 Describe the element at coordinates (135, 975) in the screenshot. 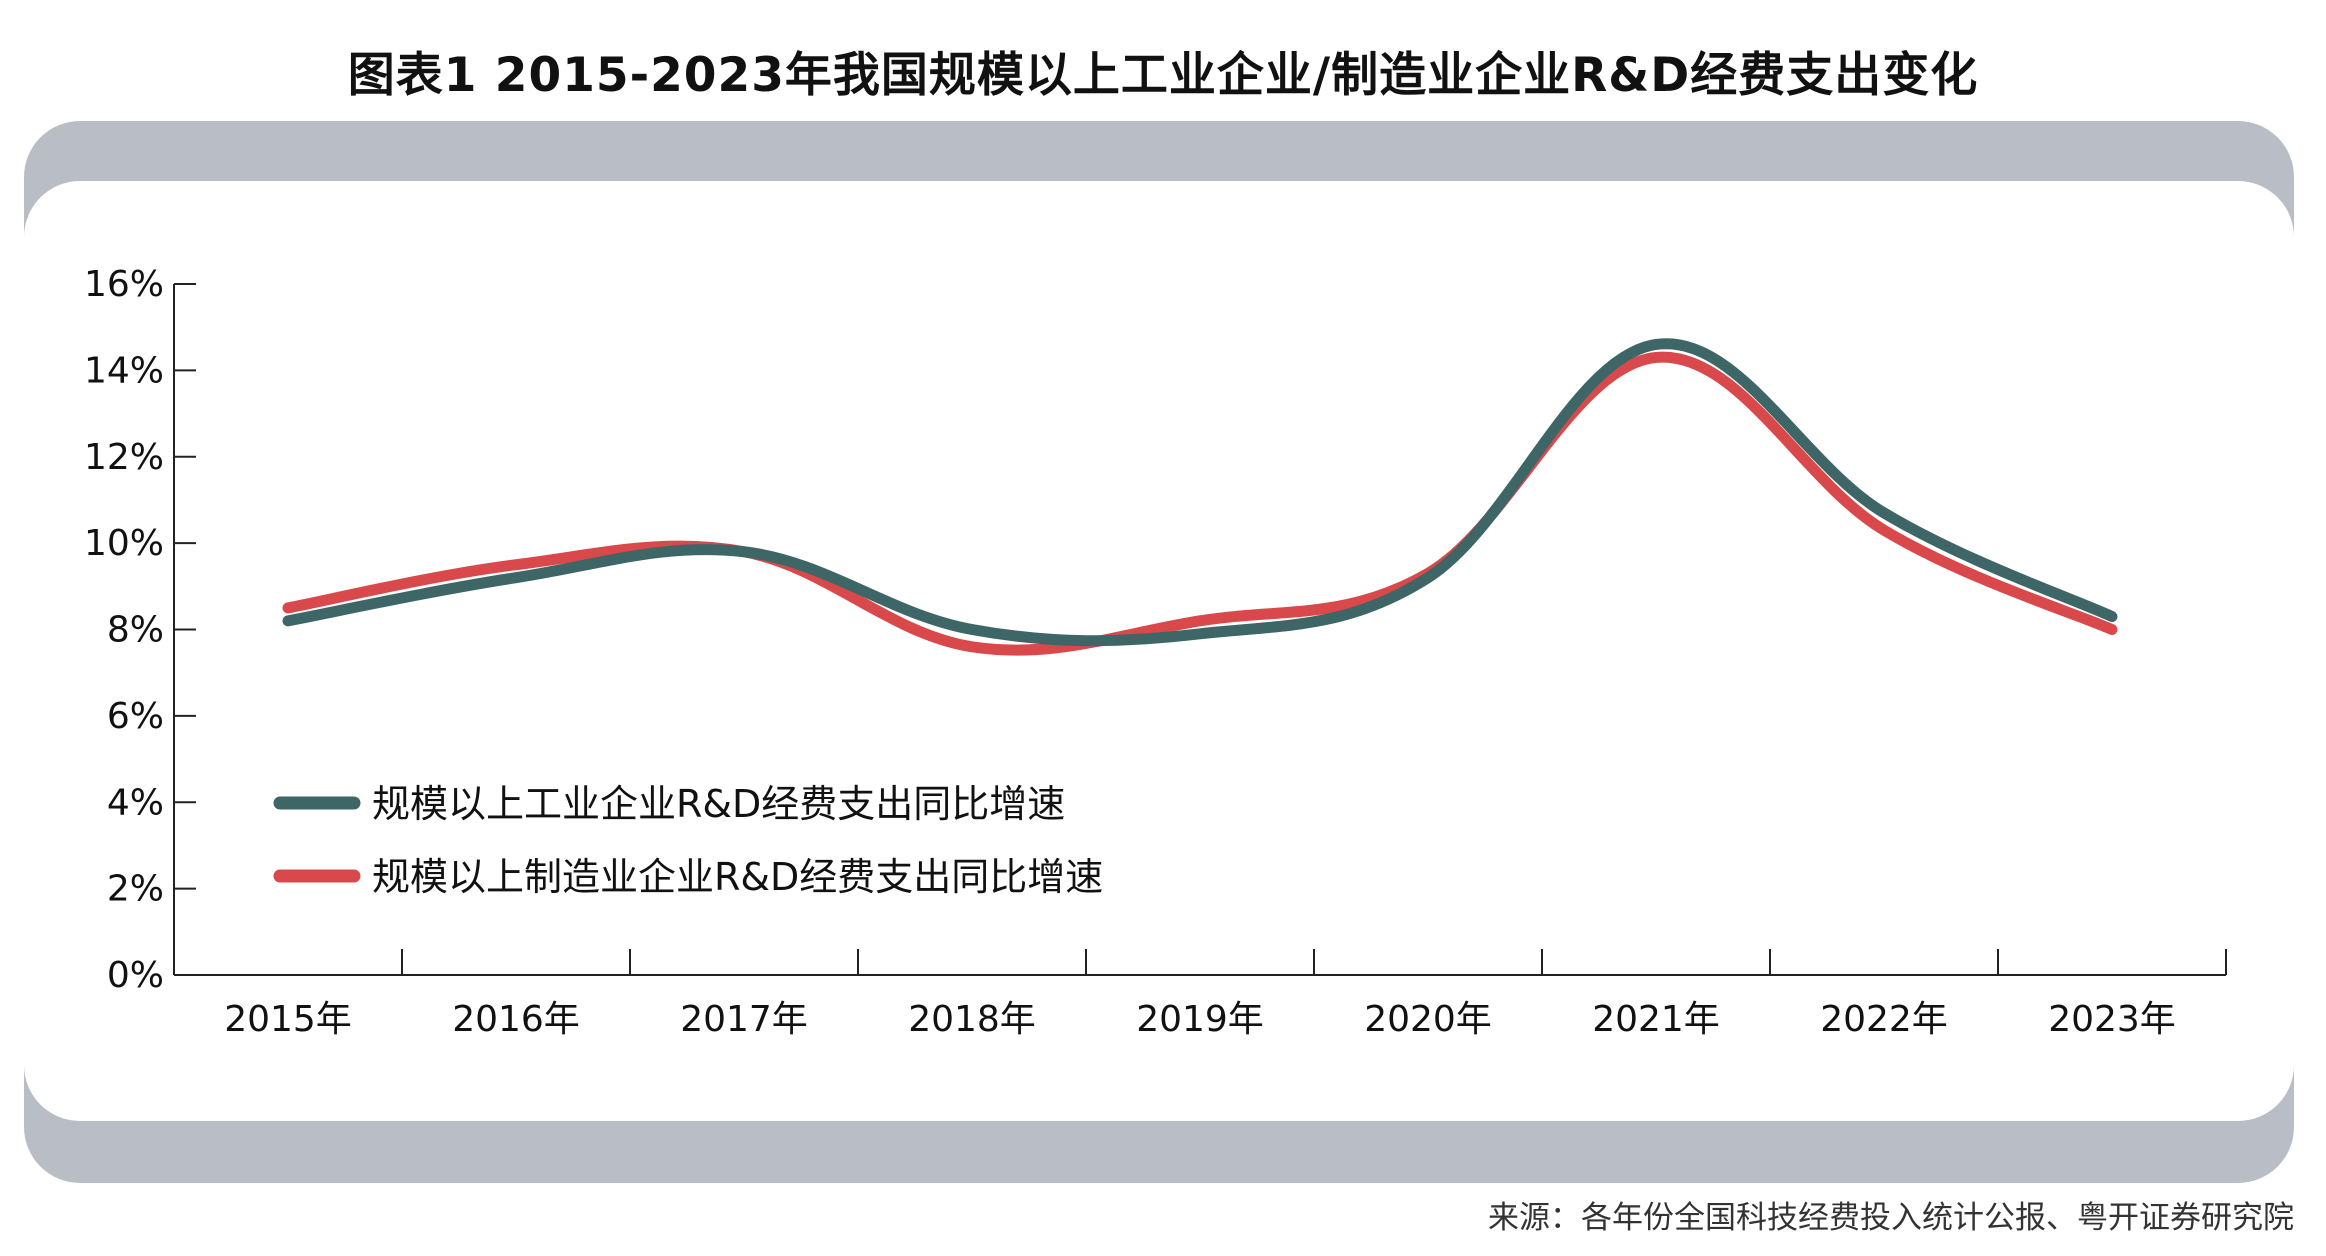

I see `y-tick-label: 0%` at that location.